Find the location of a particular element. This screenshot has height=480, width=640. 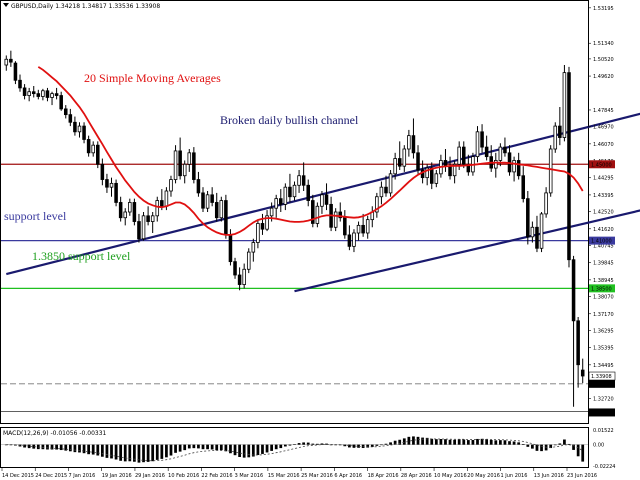

y-tick-label: 1.38070 is located at coordinates (603, 298).